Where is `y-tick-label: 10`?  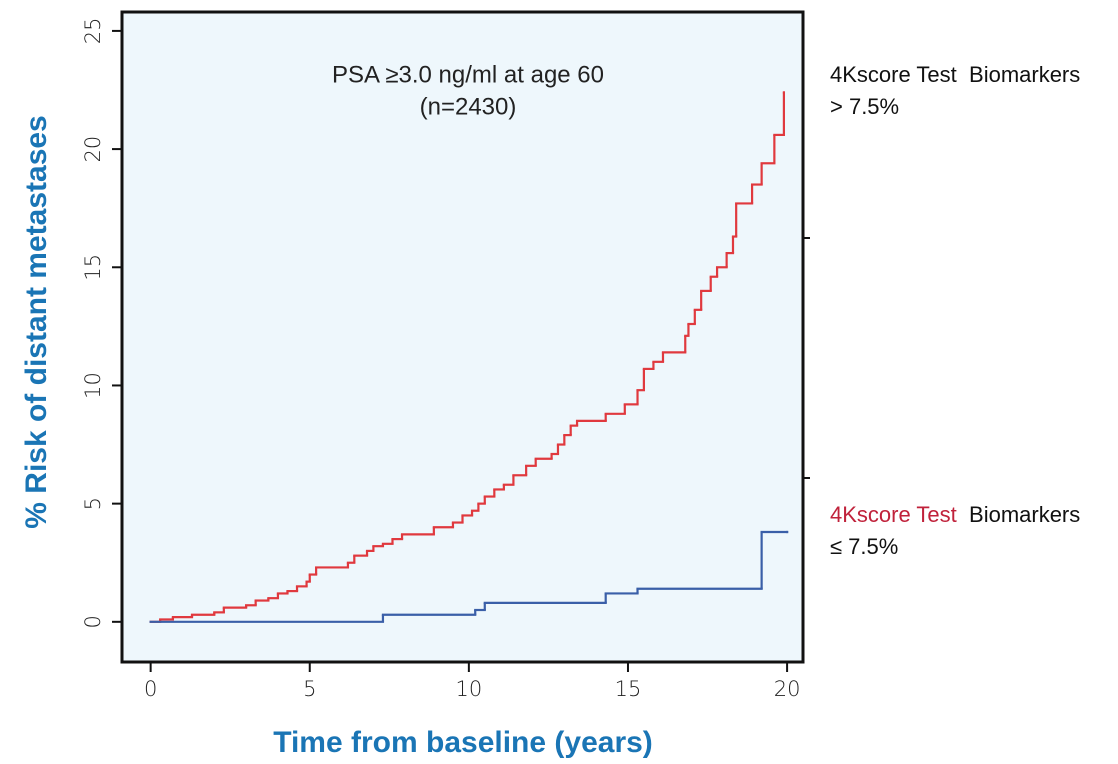
y-tick-label: 10 is located at coordinates (93, 385).